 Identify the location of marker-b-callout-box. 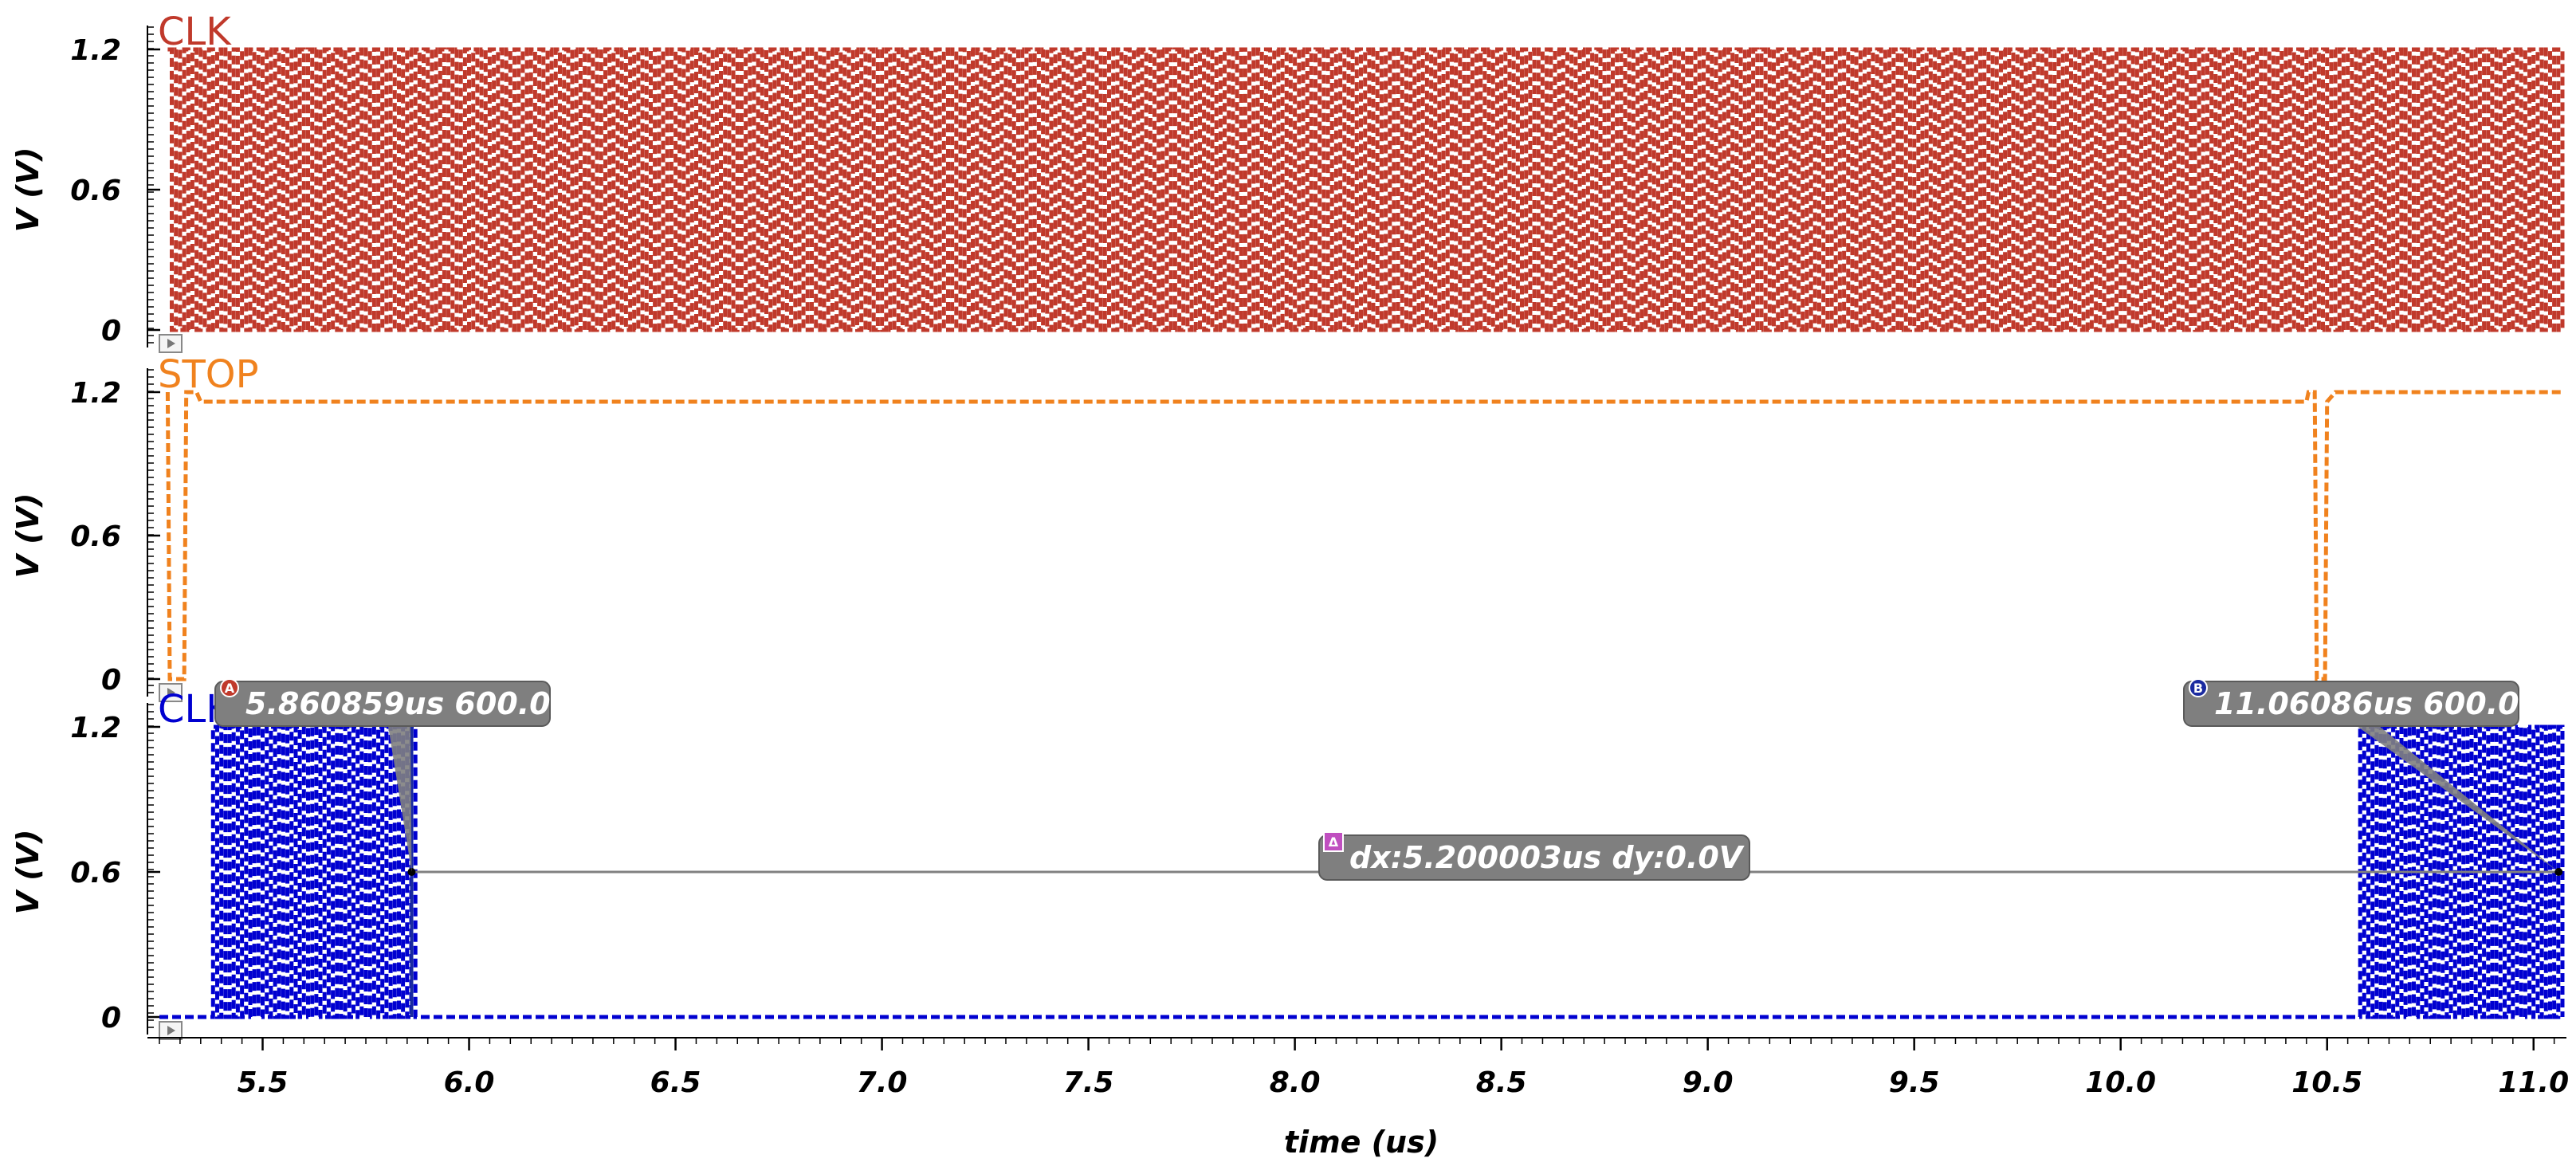
(2351, 704).